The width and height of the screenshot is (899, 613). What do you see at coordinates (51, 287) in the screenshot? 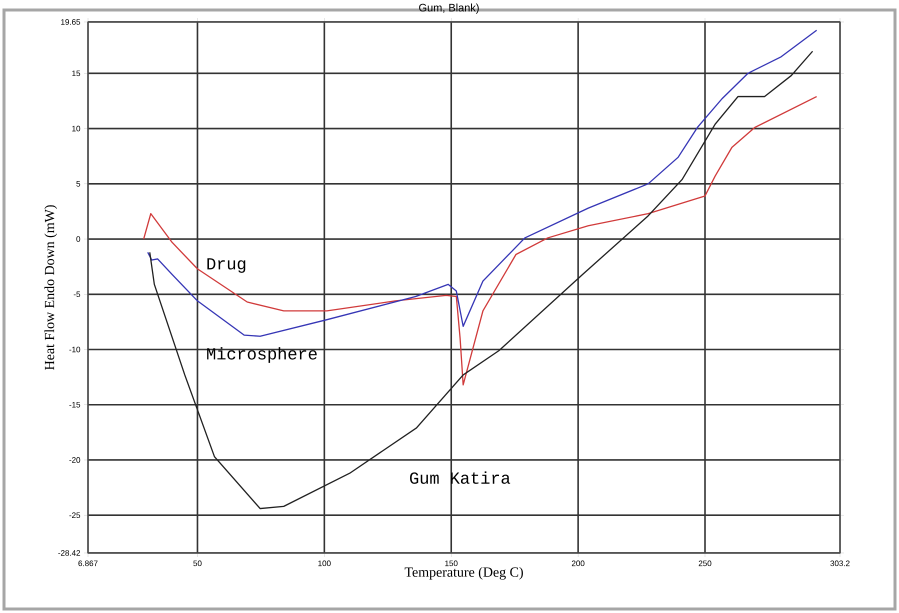
I see `y-axis-title: Heat Flow Endo Down (mW)` at bounding box center [51, 287].